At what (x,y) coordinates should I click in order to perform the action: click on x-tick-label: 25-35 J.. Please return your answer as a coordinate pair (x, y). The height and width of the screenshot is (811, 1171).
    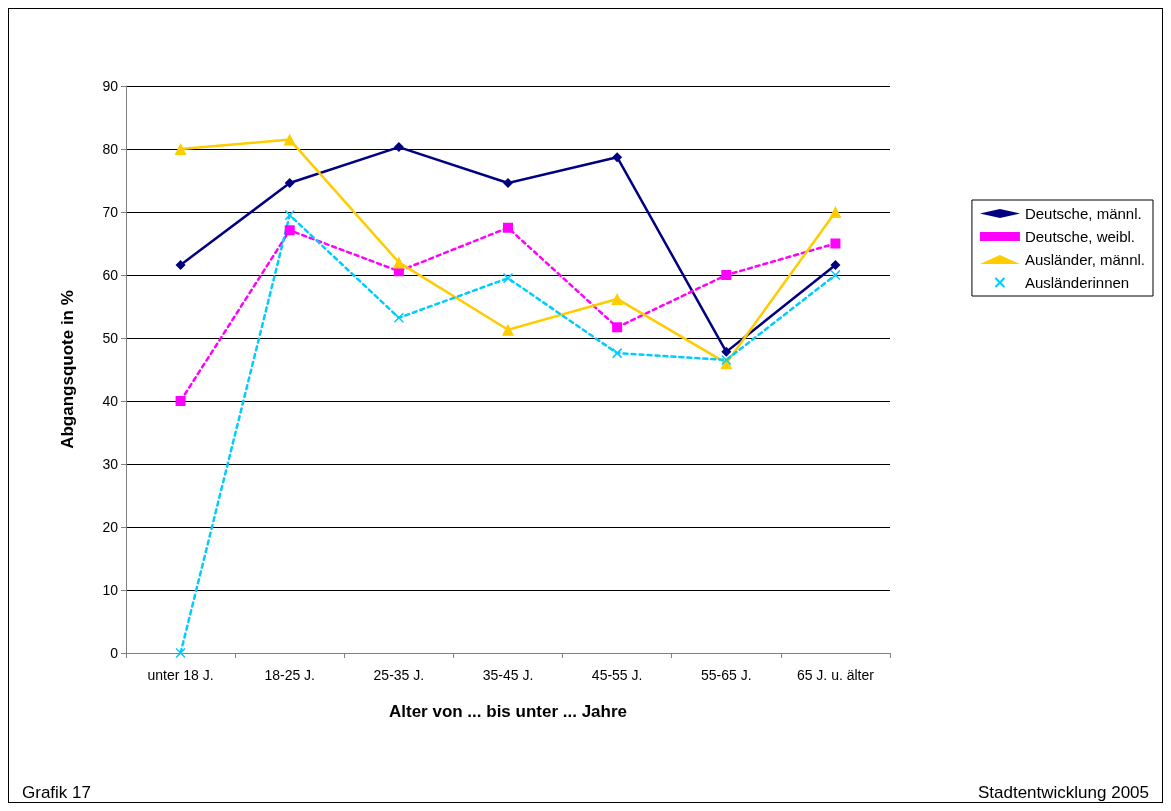
    Looking at the image, I should click on (399, 675).